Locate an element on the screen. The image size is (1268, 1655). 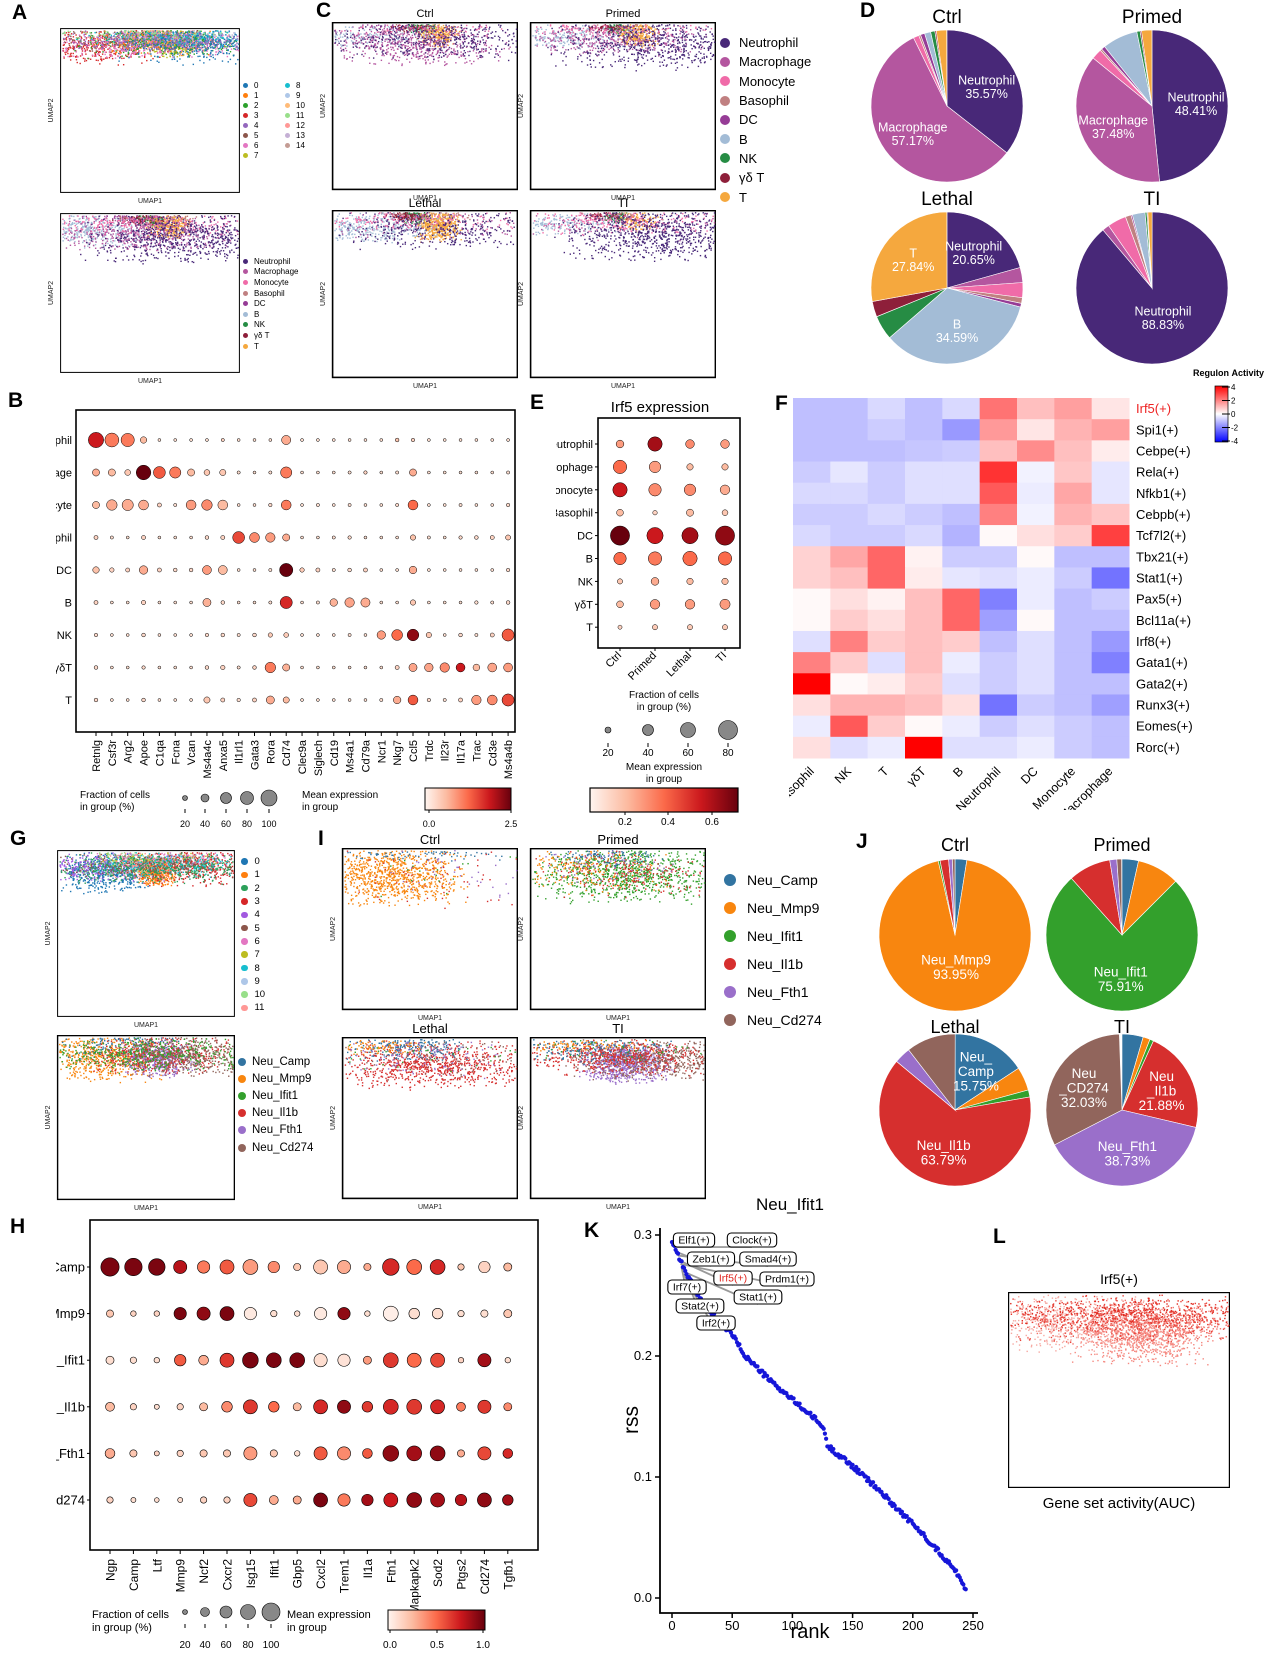
legend-item-γδ T: γδ T is located at coordinates (256, 335).